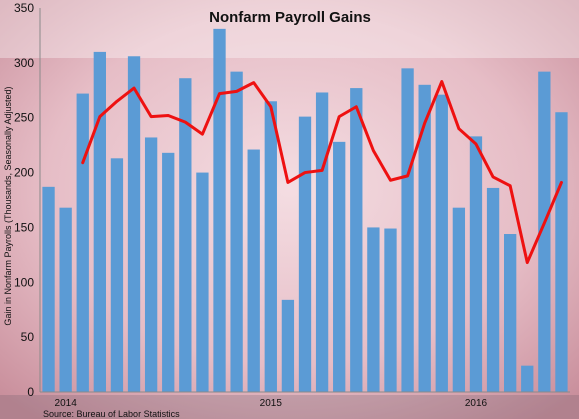 Image resolution: width=579 pixels, height=419 pixels. Describe the element at coordinates (24, 200) in the screenshot. I see `y-axis-ticks: 0 50 100 150 200 250 300 350` at that location.